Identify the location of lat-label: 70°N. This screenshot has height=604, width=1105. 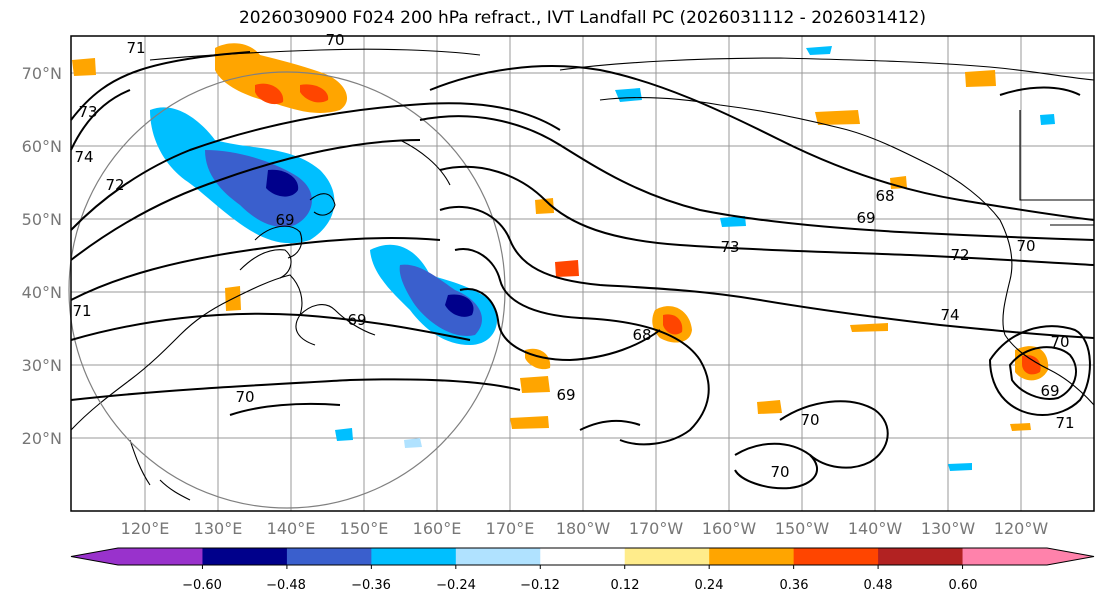
(42, 73).